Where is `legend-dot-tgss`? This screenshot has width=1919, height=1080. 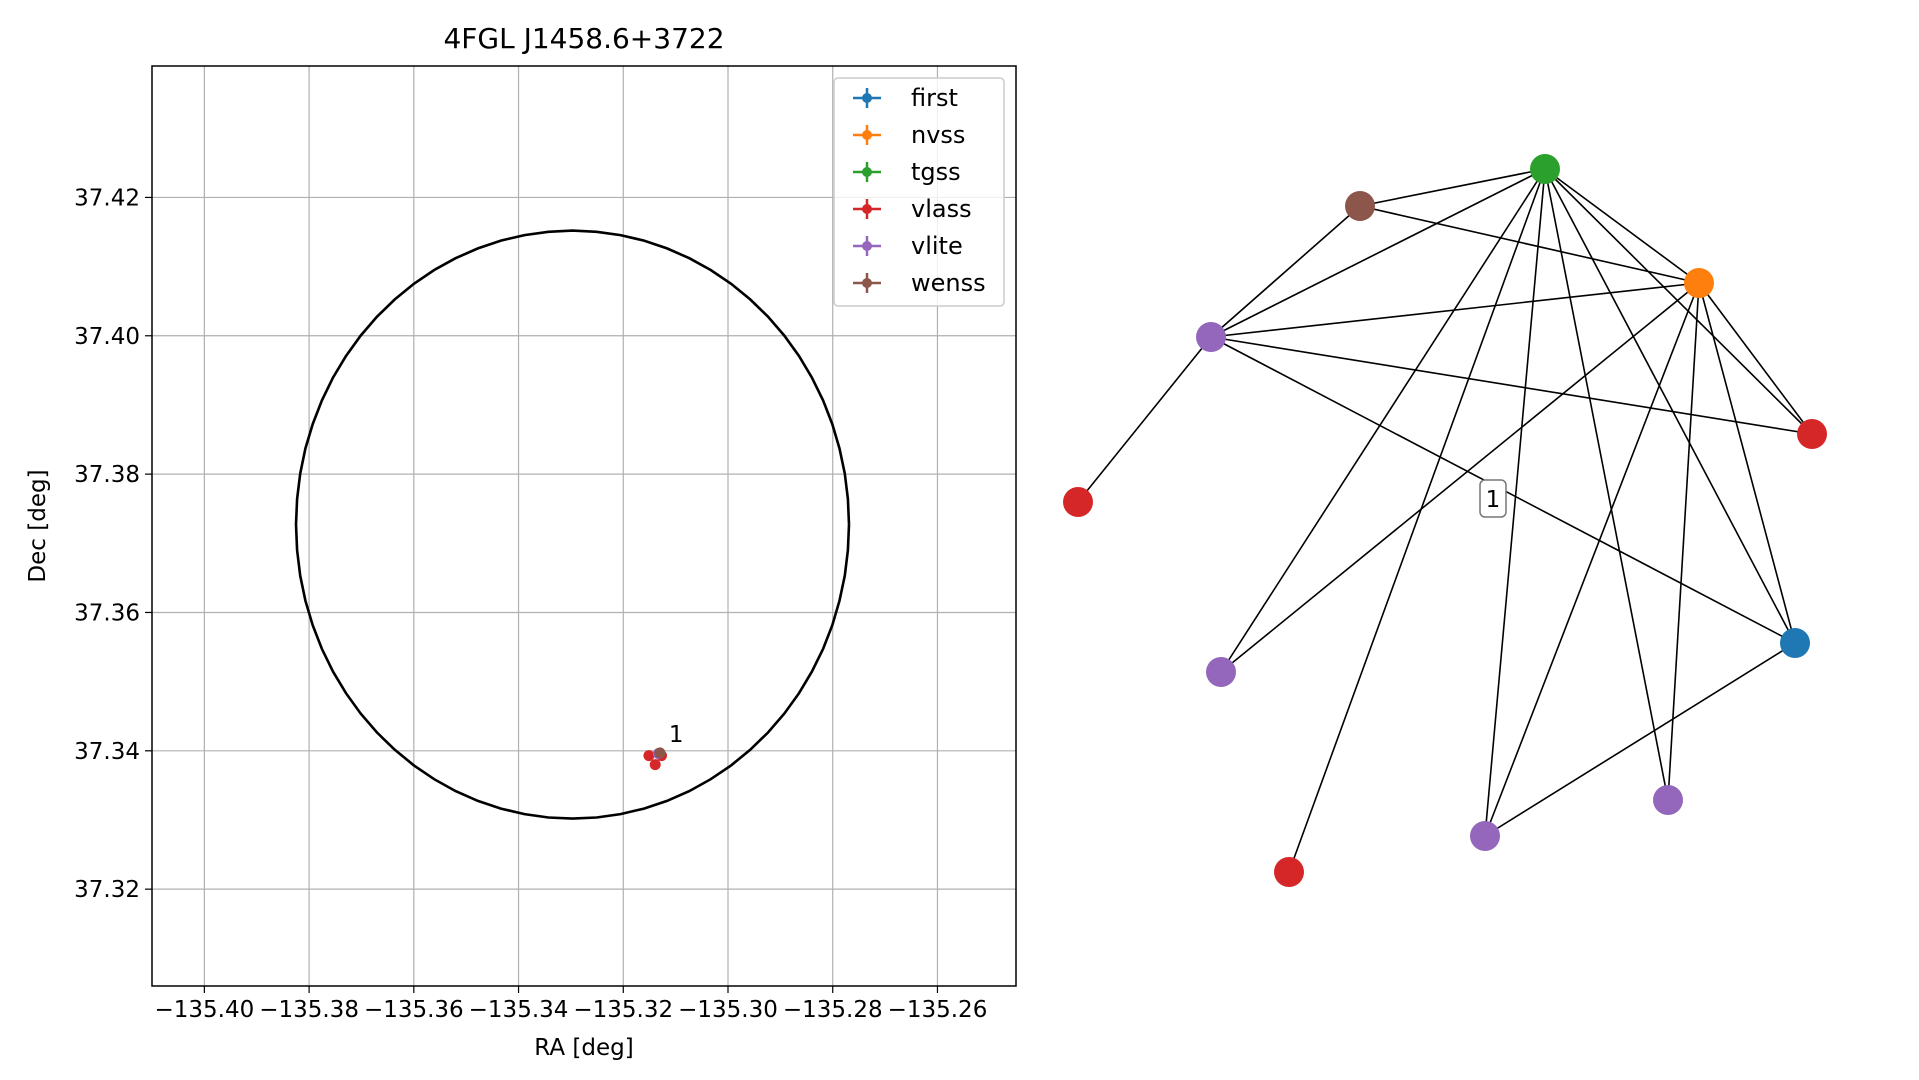
legend-dot-tgss is located at coordinates (867, 172).